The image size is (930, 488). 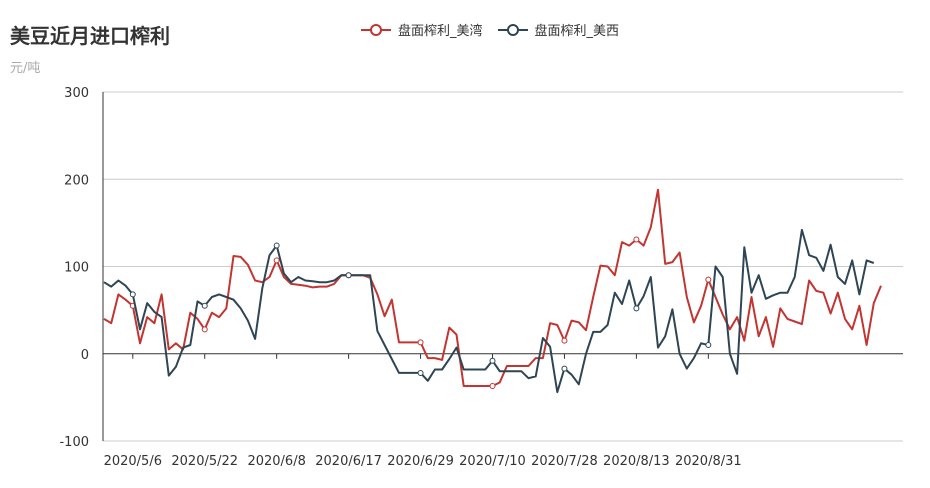 I want to click on y-axis: -100 0 100 200 300, so click(x=81, y=268).